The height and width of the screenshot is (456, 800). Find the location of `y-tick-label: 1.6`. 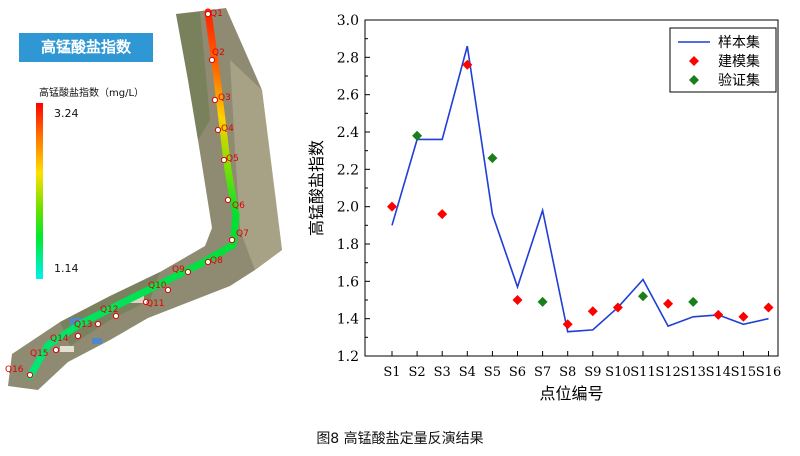

y-tick-label: 1.6 is located at coordinates (348, 282).